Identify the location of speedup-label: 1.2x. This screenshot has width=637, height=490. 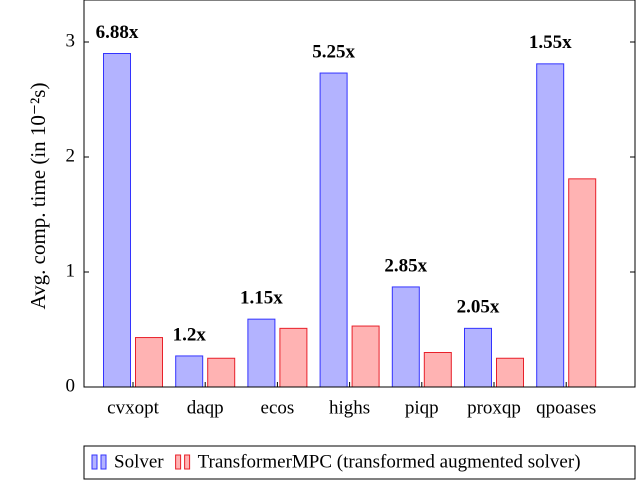
(190, 334).